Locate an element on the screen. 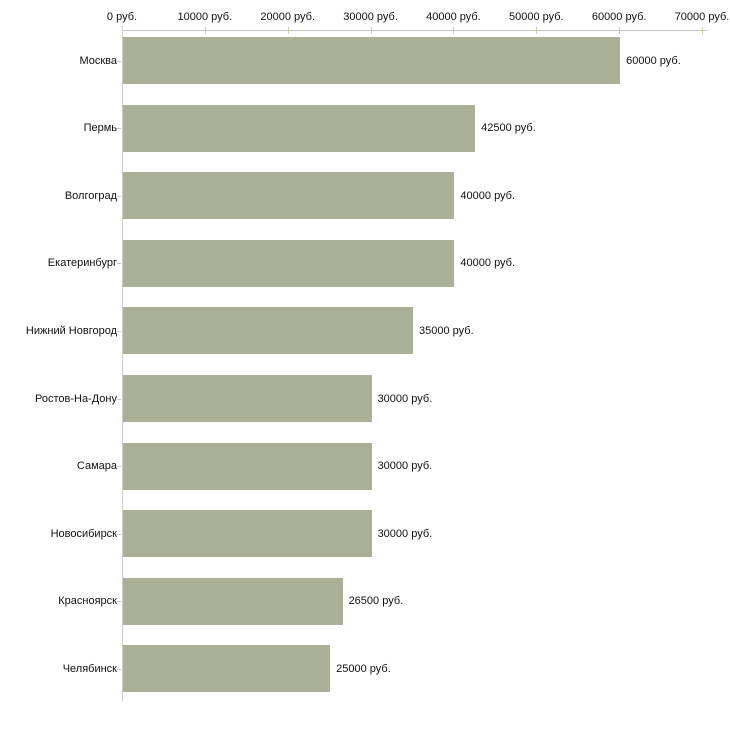 Image resolution: width=730 pixels, height=730 pixels. value-label: 60000 руб. is located at coordinates (653, 60).